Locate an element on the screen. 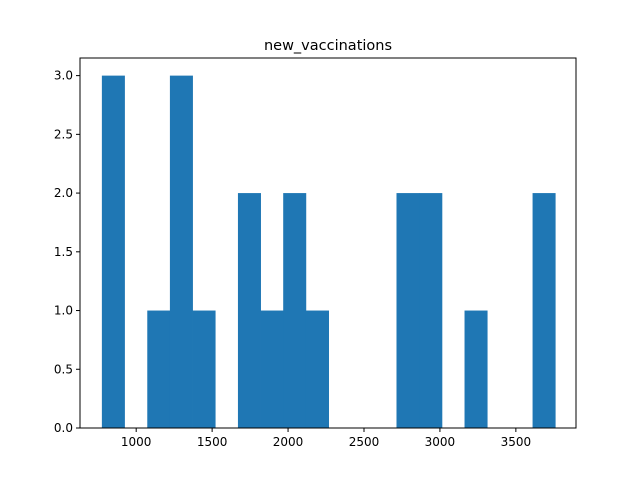 The height and width of the screenshot is (480, 640). y-tick-label: 1.5 is located at coordinates (63, 252).